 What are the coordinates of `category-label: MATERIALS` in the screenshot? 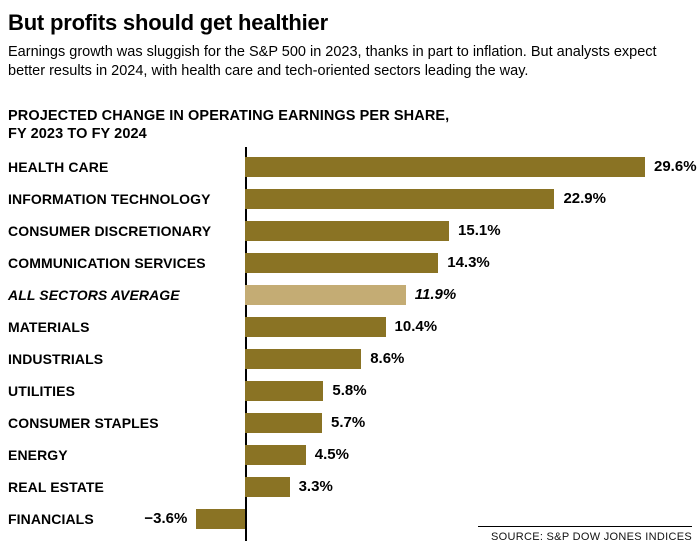 It's located at (49, 326).